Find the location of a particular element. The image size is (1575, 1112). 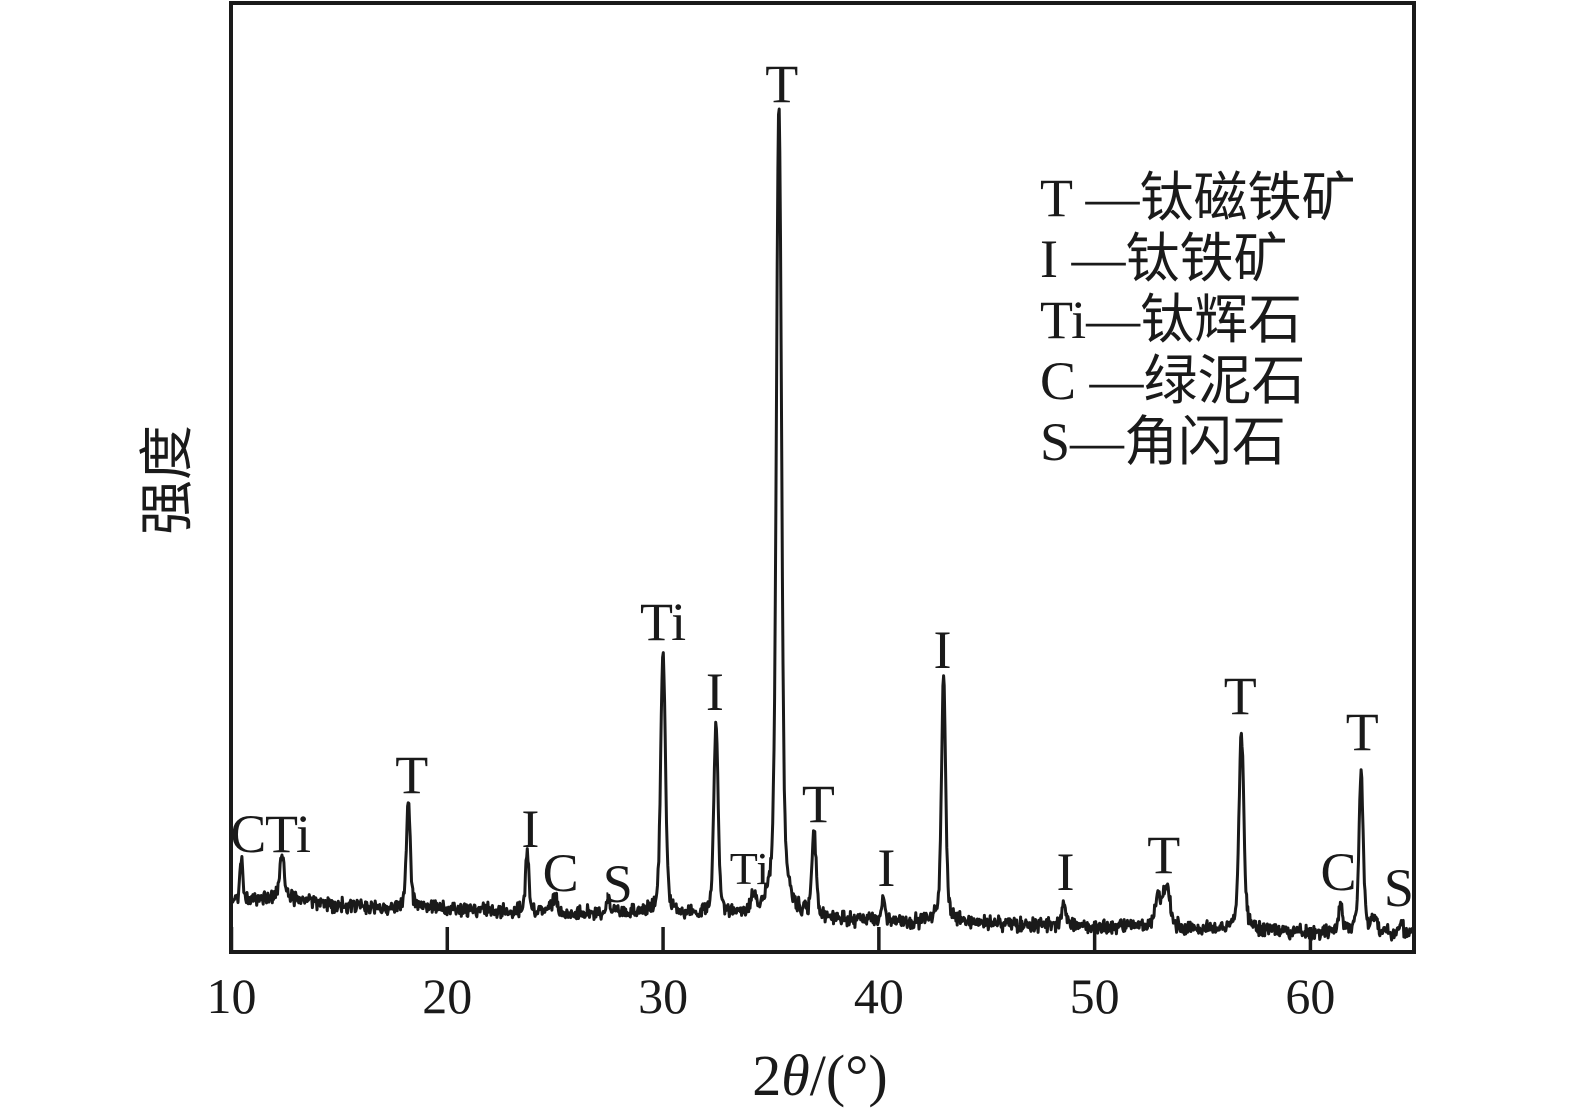

x-axis-title-prefix: 2 is located at coordinates (766, 1075).